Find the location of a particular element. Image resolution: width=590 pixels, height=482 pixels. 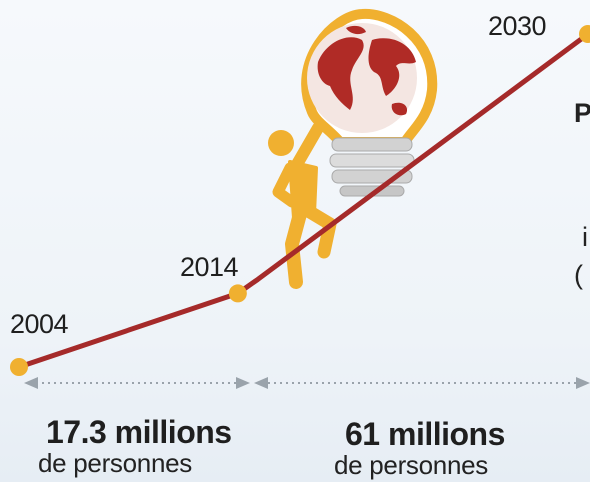

year-label-2014: 2014 is located at coordinates (209, 267).